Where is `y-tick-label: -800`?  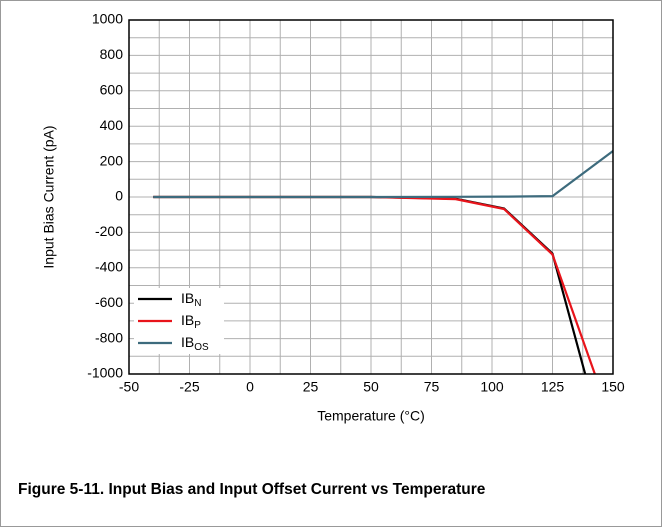
y-tick-label: -800 is located at coordinates (109, 337).